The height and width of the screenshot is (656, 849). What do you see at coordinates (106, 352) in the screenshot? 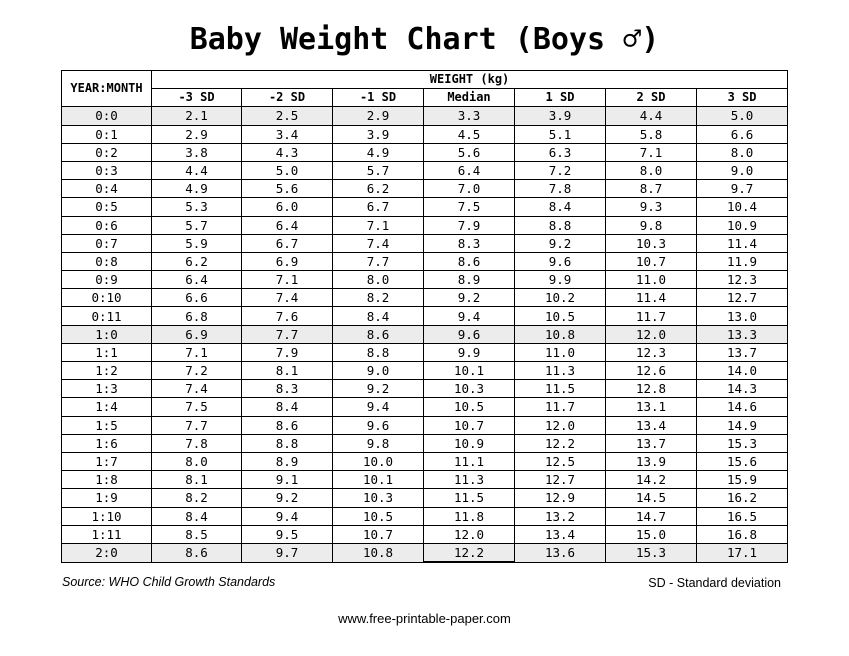
I see `age-cell: 1:1` at bounding box center [106, 352].